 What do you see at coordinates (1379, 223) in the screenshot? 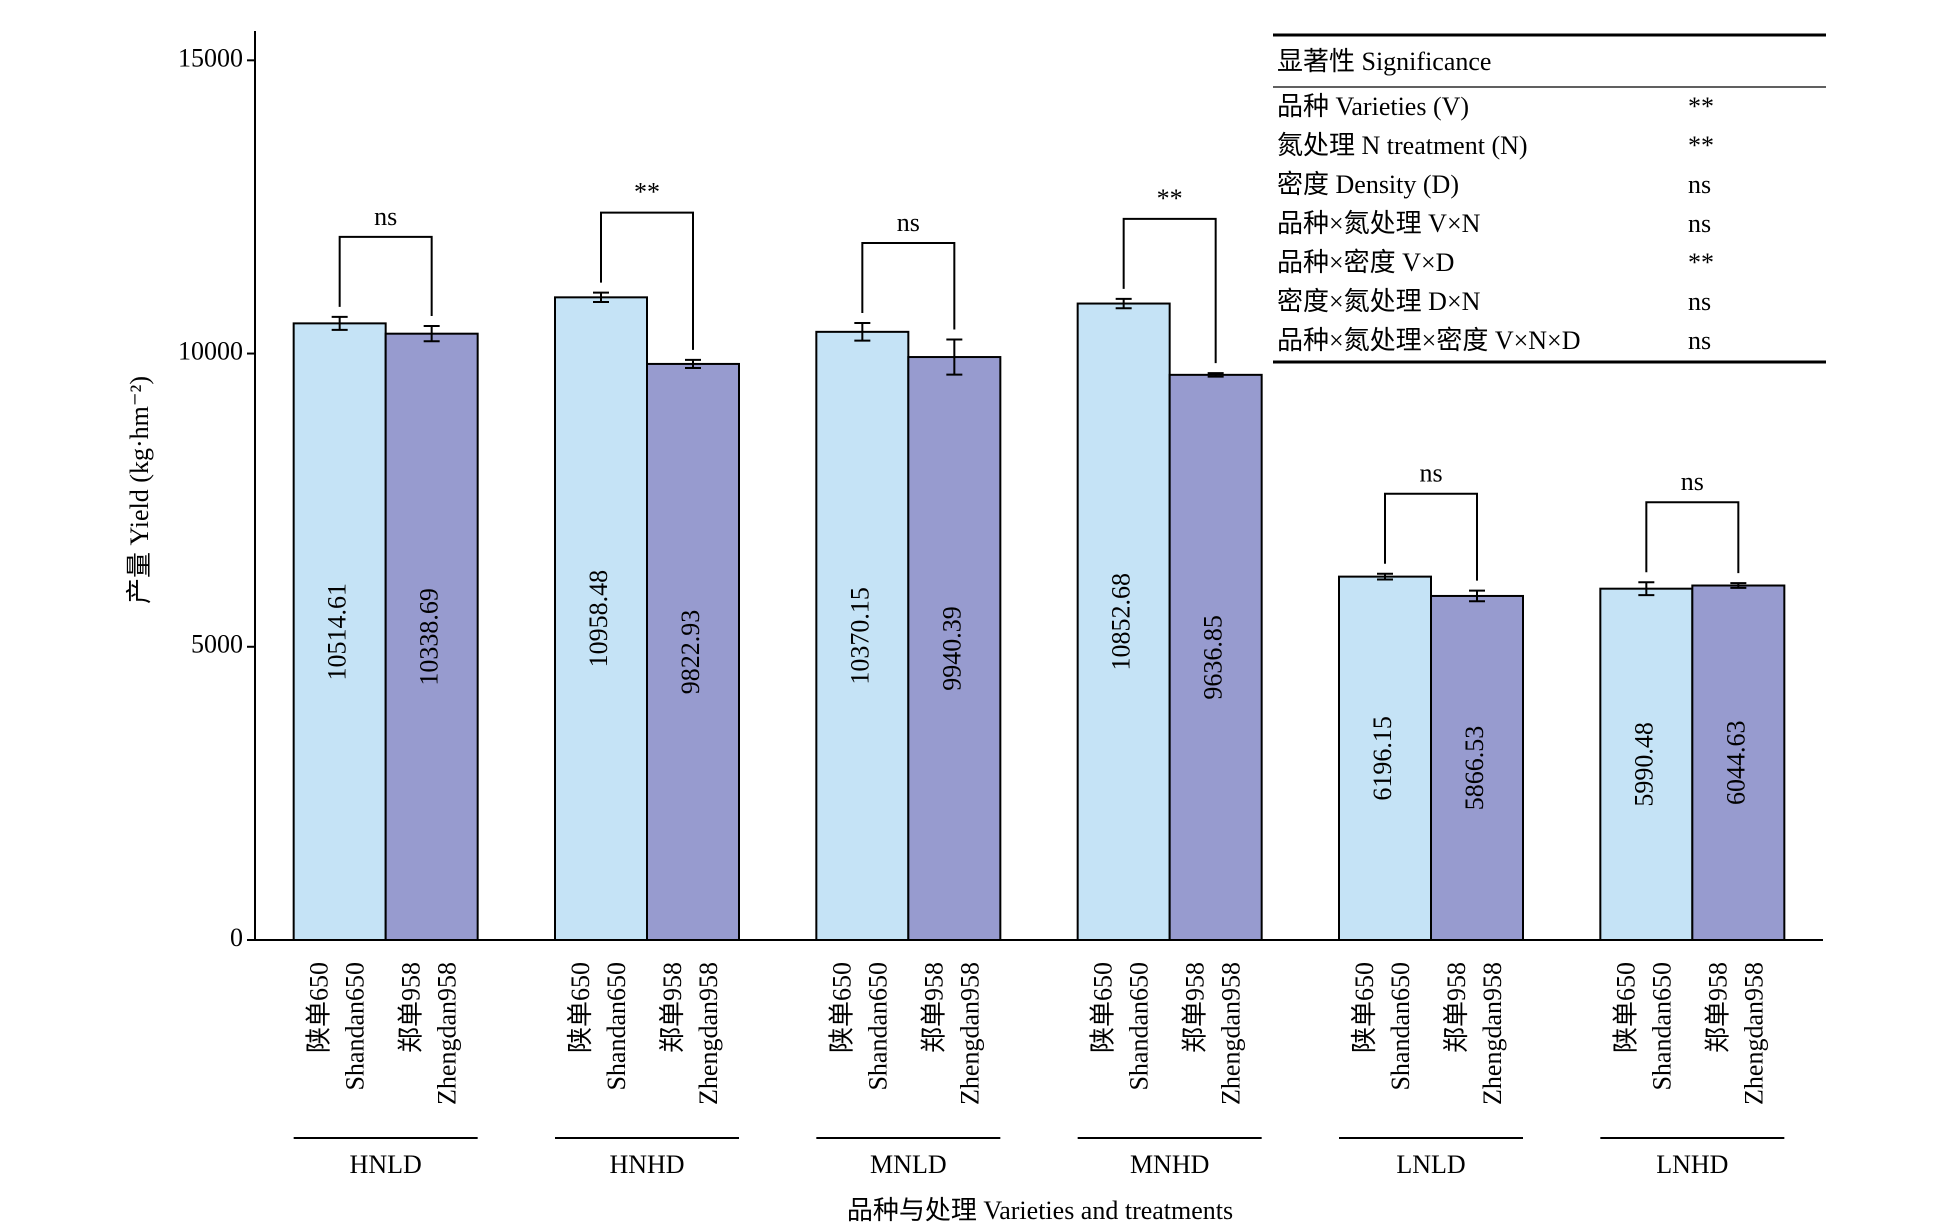
I see `table-term: 品种×氮处理 V×N` at bounding box center [1379, 223].